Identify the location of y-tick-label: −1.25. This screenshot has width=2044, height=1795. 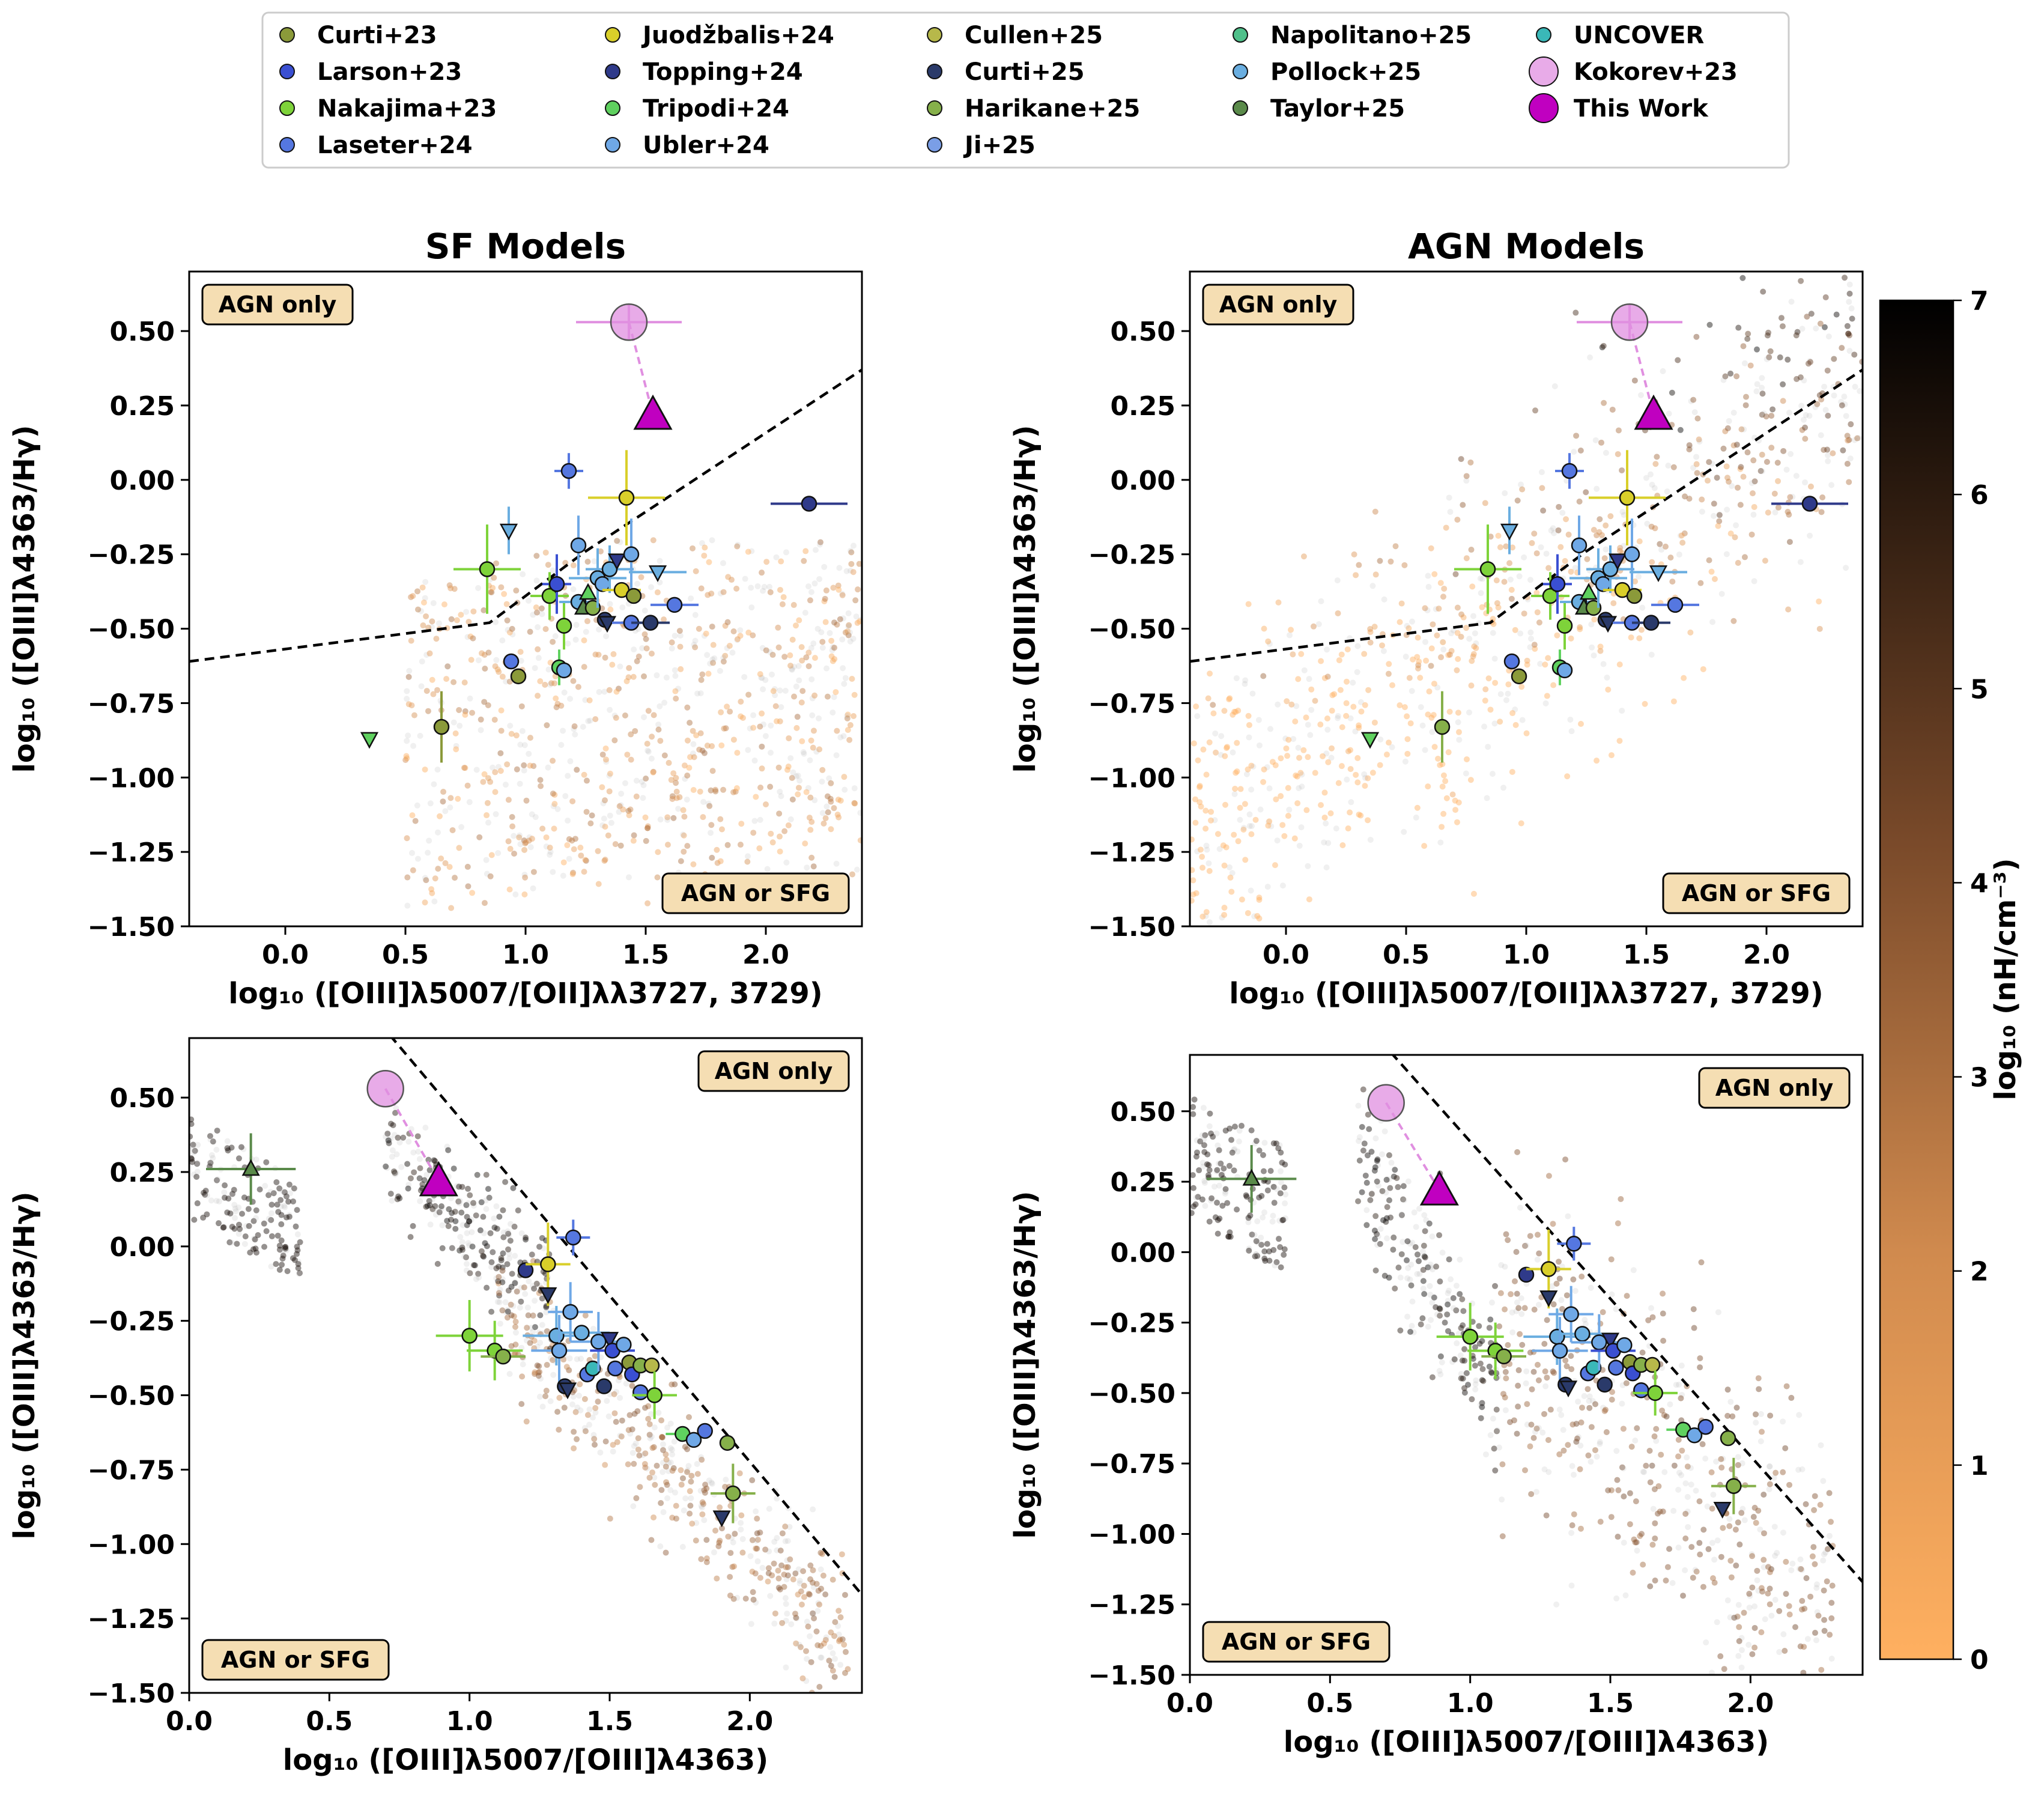
(1131, 852).